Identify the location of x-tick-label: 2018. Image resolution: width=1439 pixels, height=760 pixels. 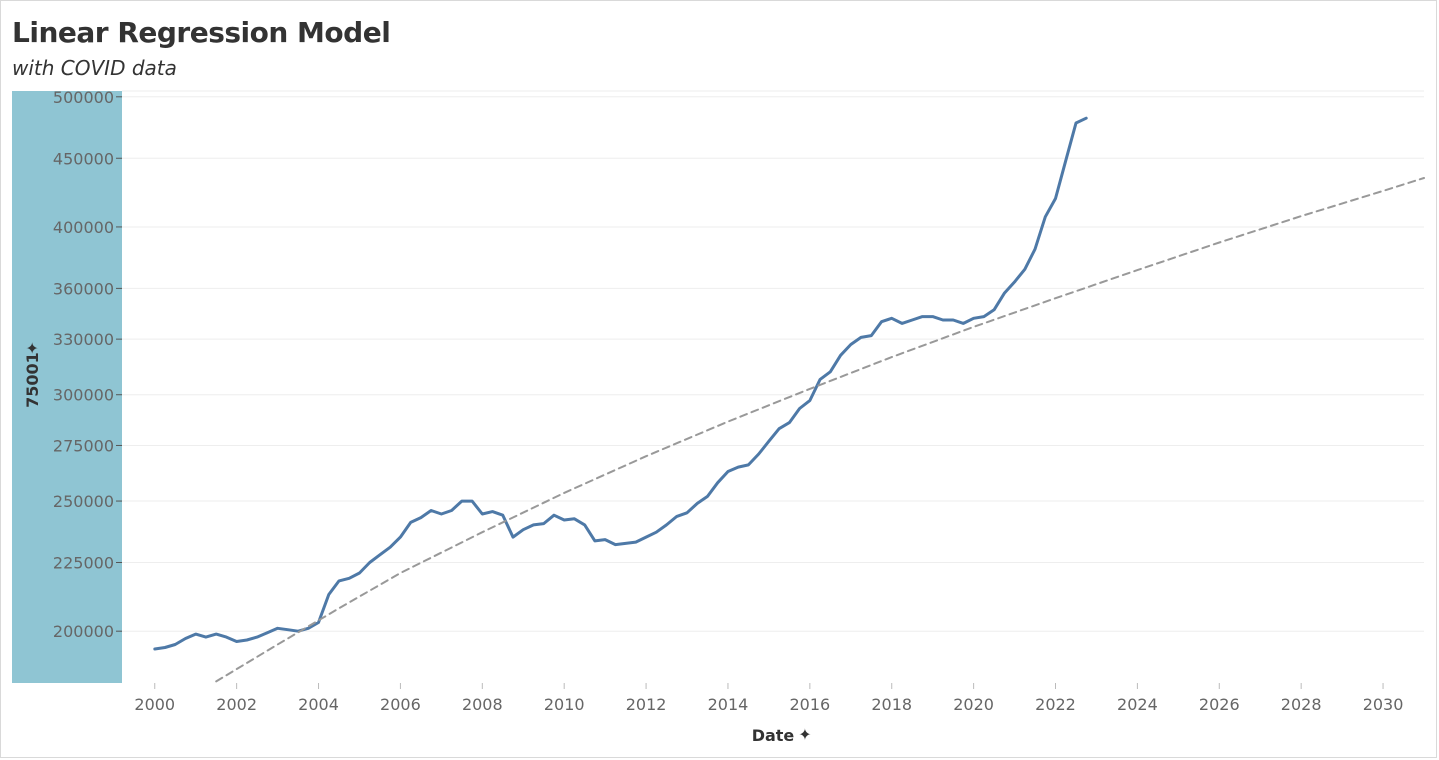
(891, 704).